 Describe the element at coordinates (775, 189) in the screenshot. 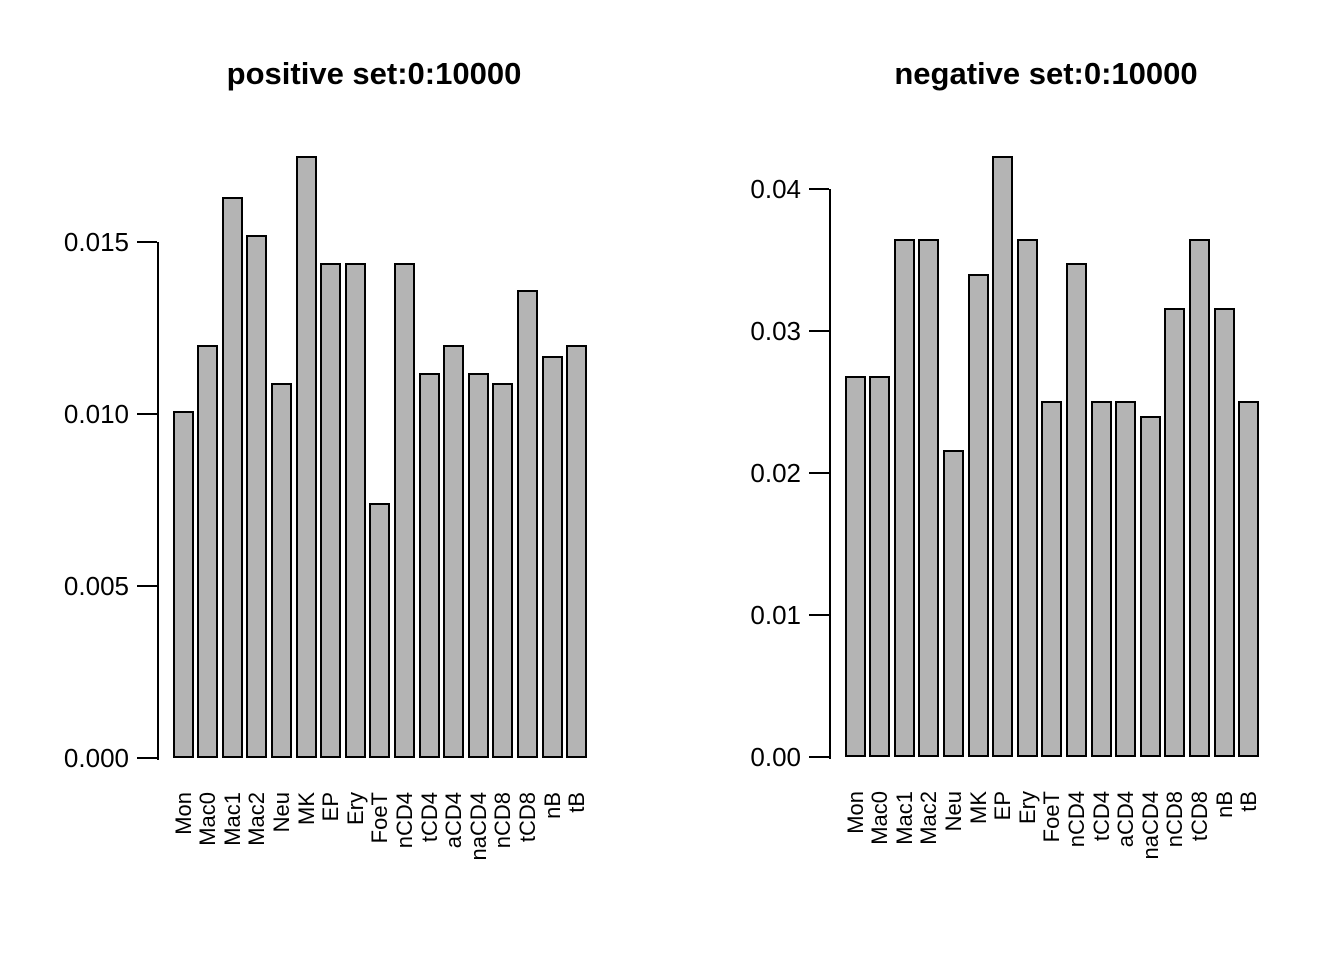

I see `y-tick-label: 0.04` at that location.